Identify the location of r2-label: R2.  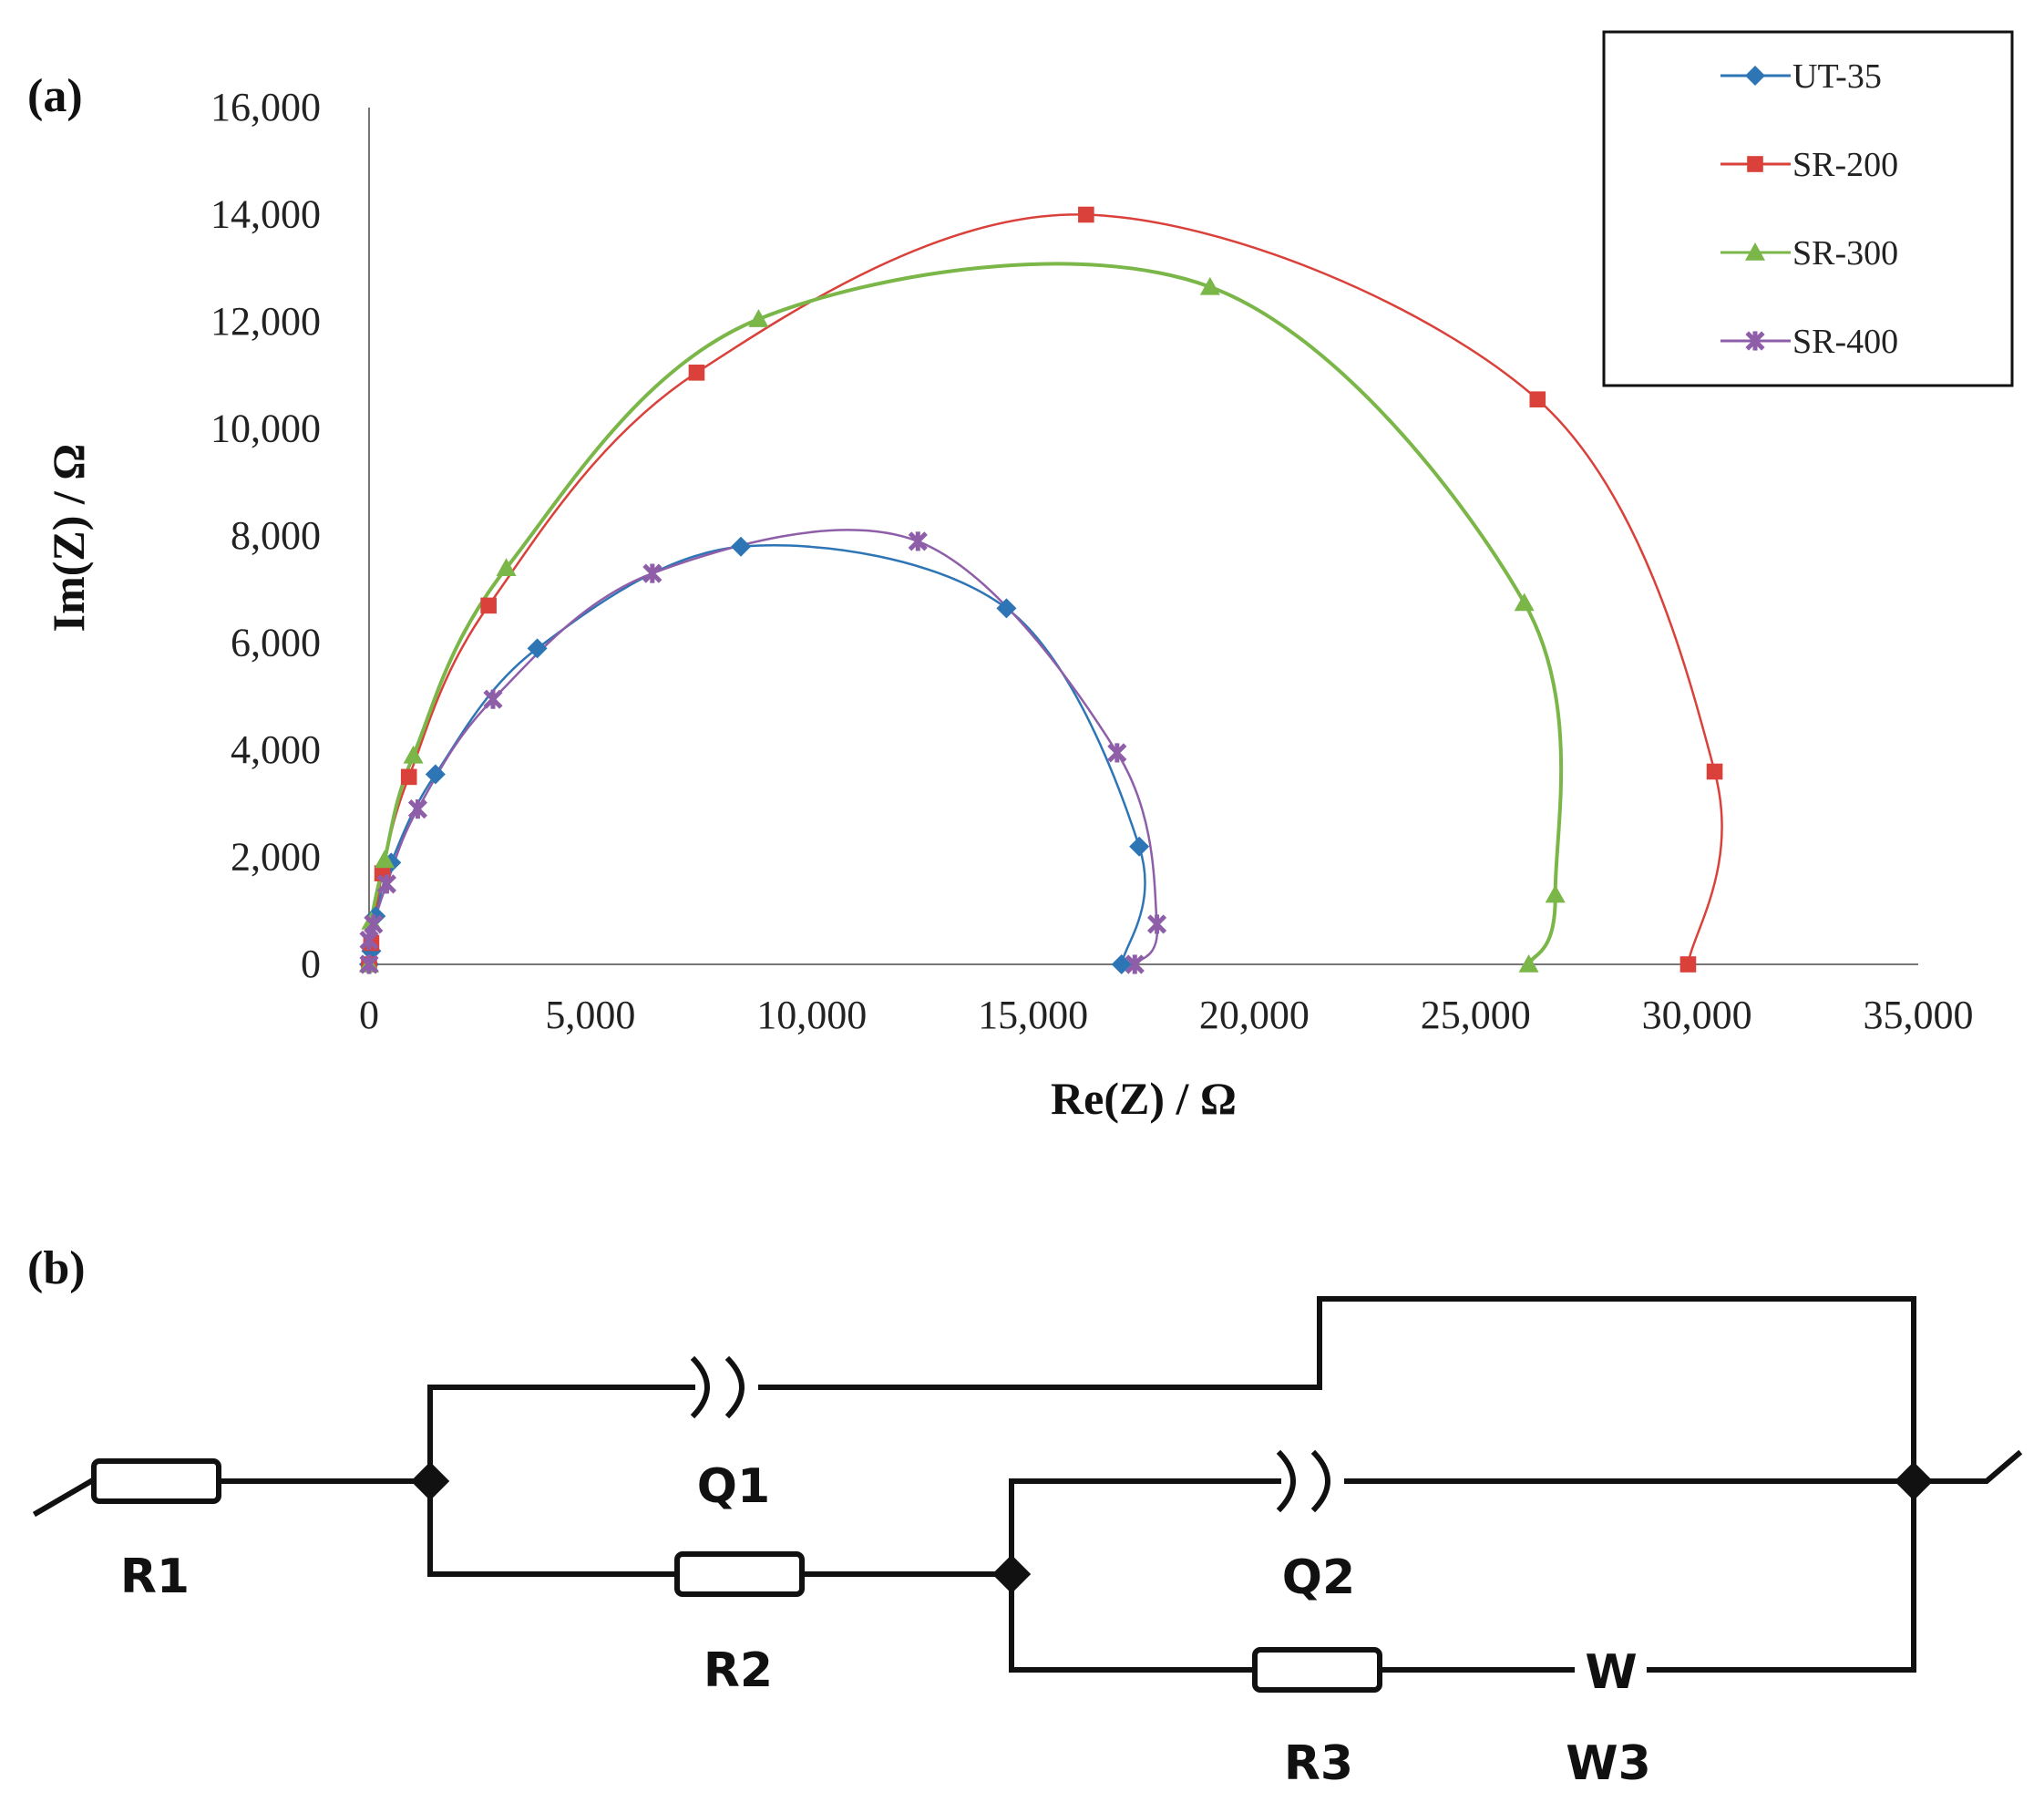
(738, 1670).